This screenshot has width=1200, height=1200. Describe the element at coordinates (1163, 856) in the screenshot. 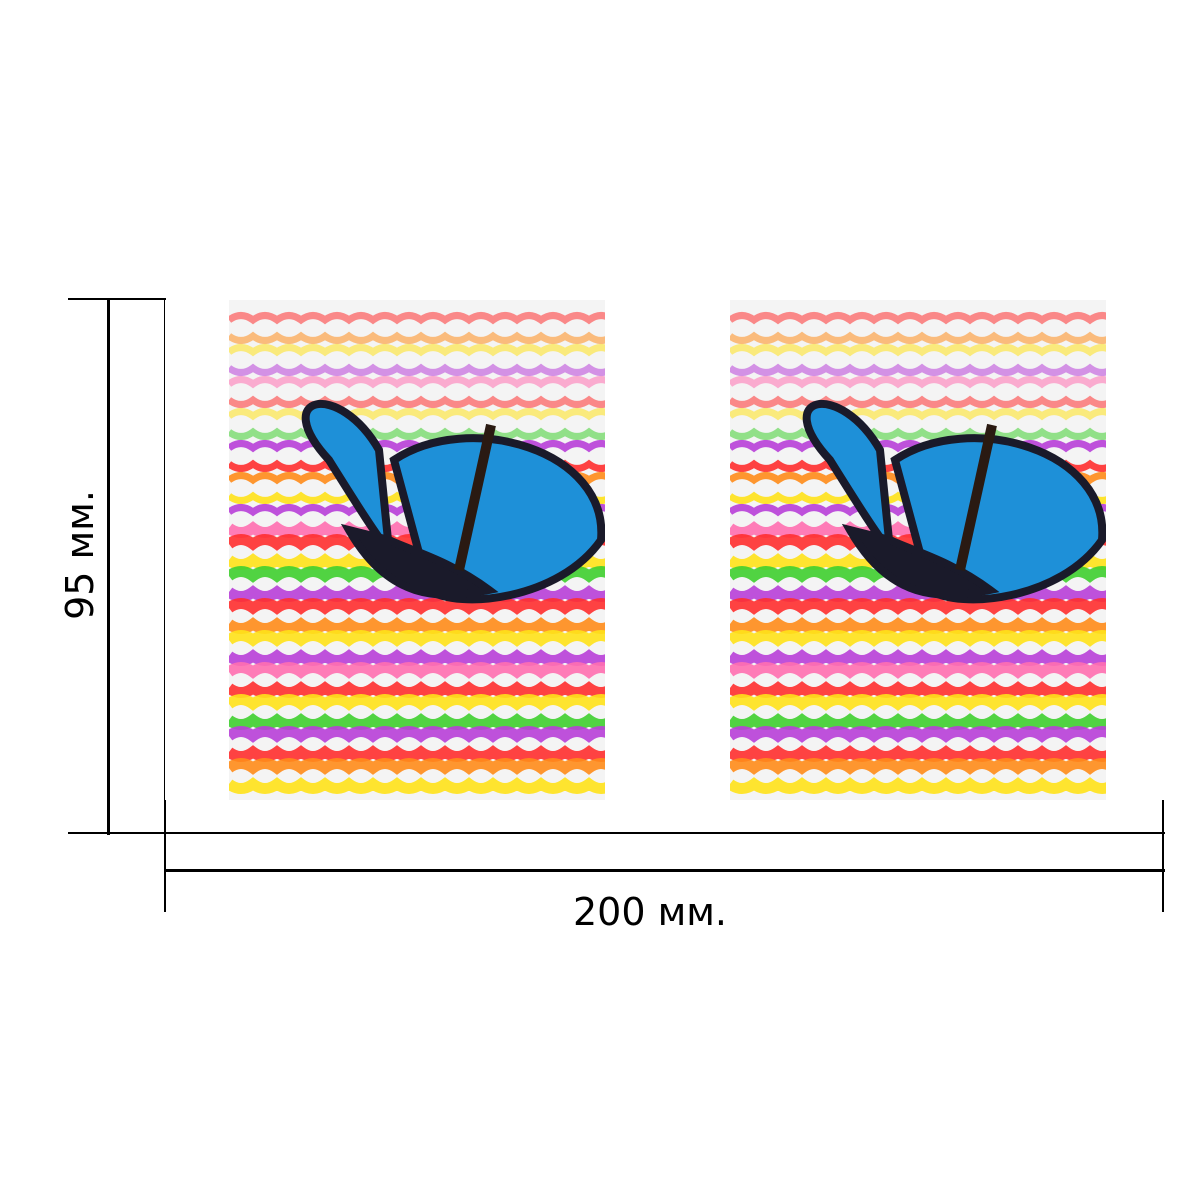

I see `width-dimension-right-tick` at that location.